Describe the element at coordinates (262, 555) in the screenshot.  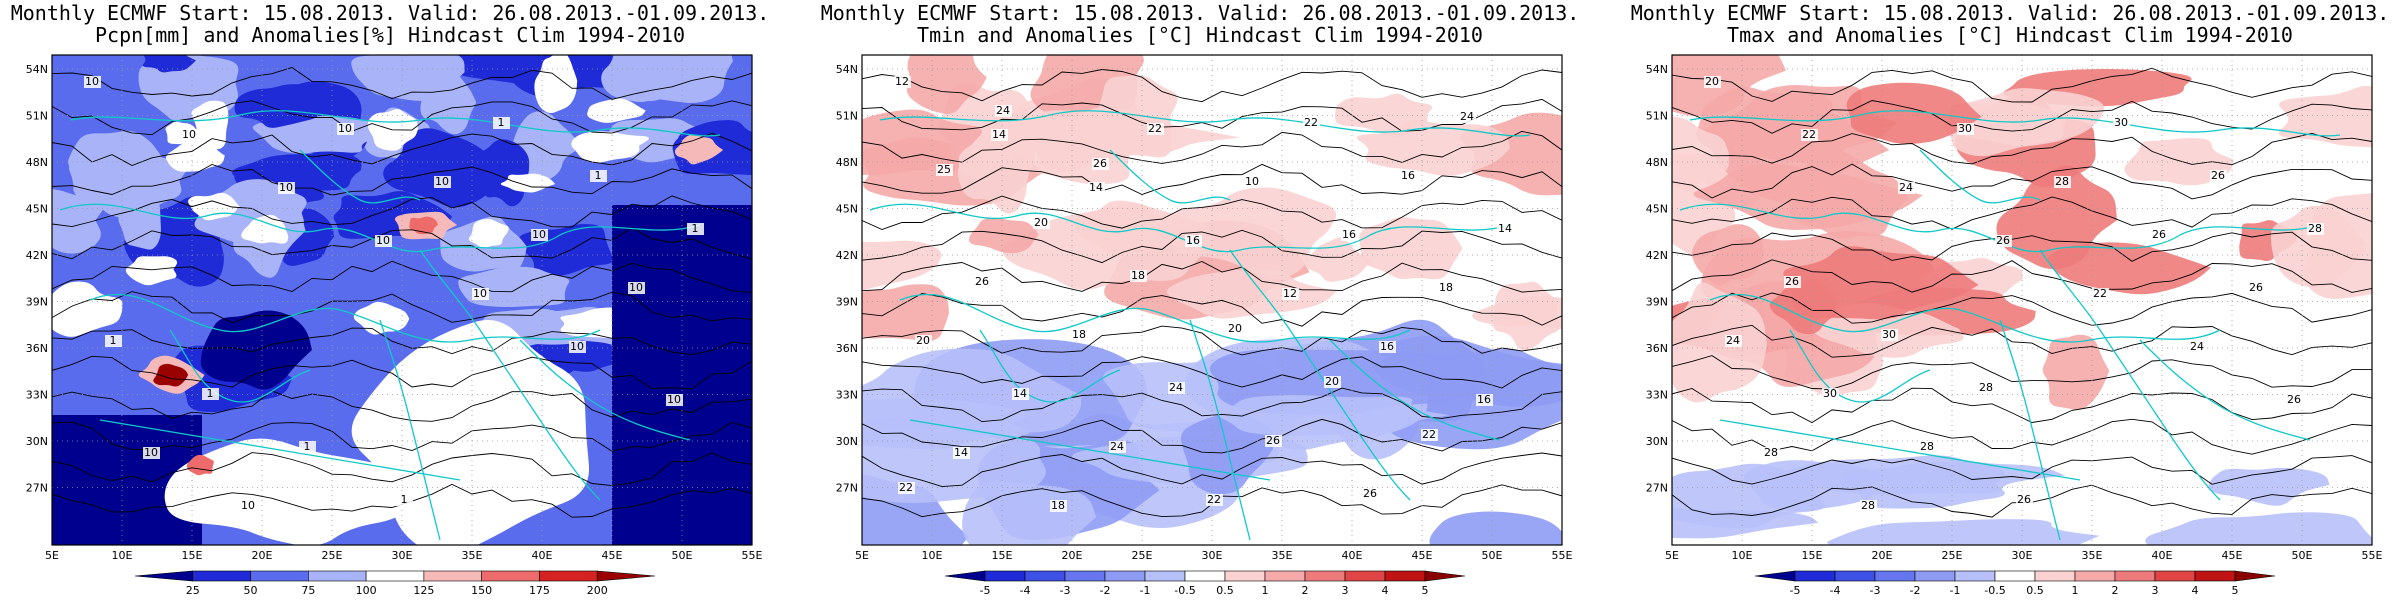
I see `lon-label: 20E` at that location.